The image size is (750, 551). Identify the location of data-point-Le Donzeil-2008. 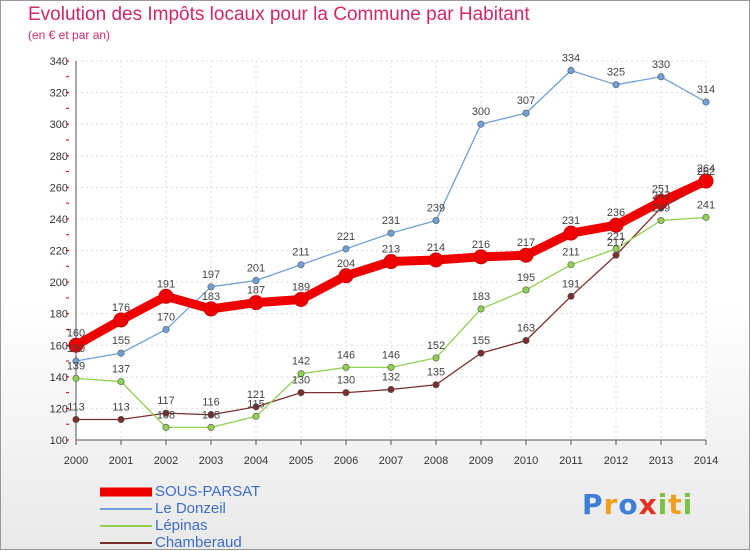
(436, 220).